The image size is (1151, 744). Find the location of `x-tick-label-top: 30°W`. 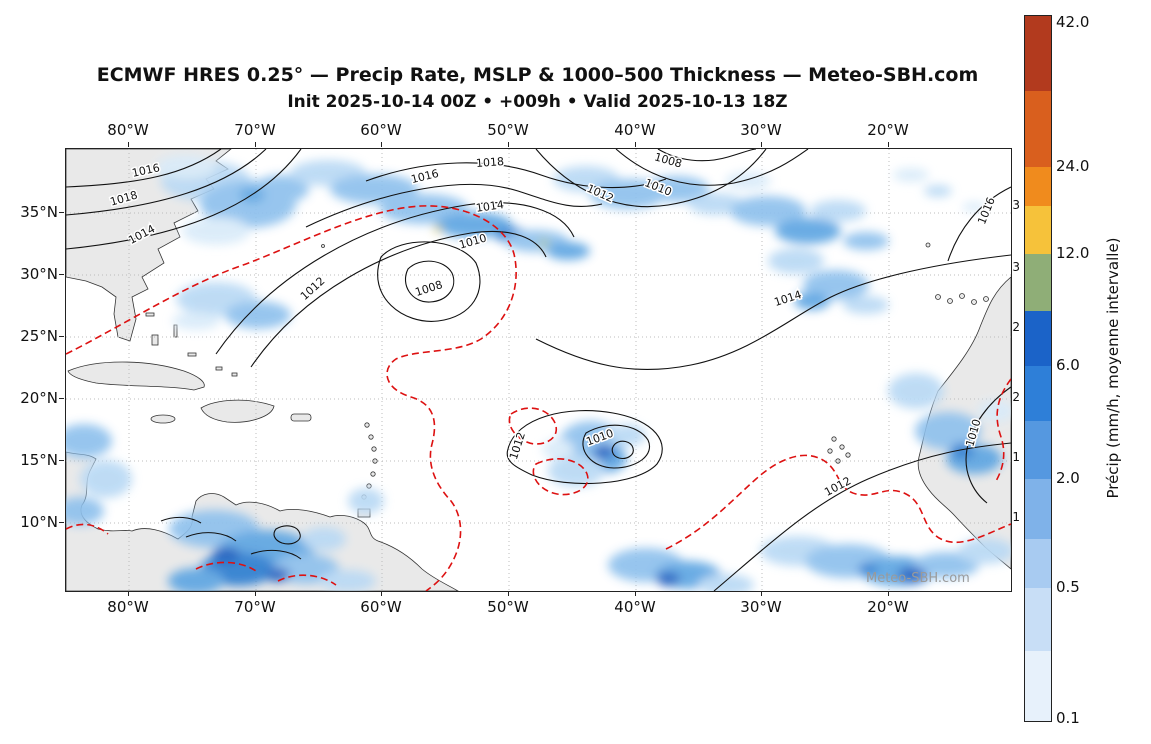

x-tick-label-top: 30°W is located at coordinates (761, 130).